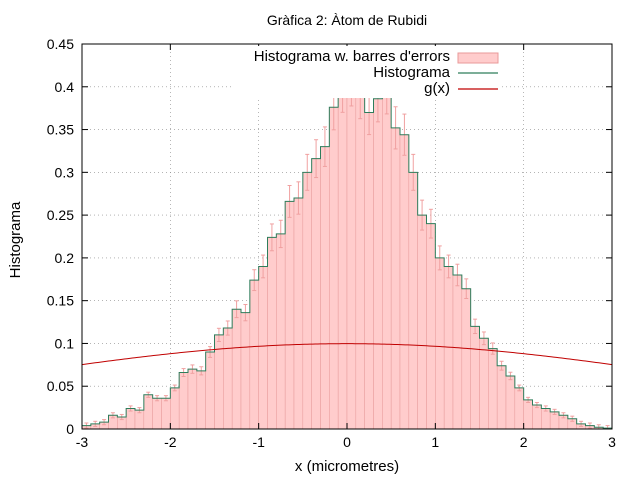 The image size is (640, 480). I want to click on y-tick-label: 0.15, so click(60, 301).